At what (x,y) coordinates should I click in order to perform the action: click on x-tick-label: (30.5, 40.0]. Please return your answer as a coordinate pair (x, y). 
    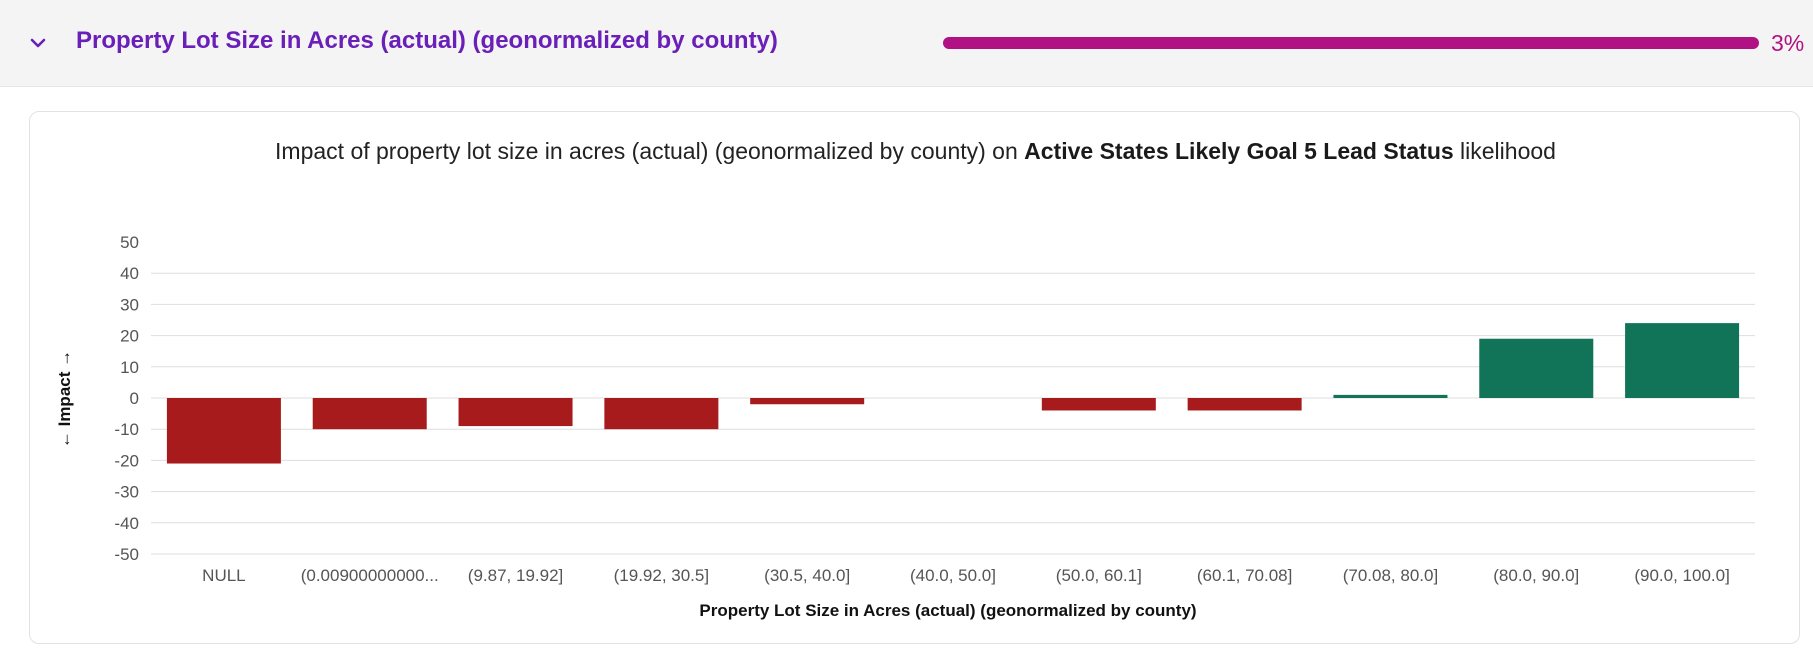
    Looking at the image, I should click on (807, 575).